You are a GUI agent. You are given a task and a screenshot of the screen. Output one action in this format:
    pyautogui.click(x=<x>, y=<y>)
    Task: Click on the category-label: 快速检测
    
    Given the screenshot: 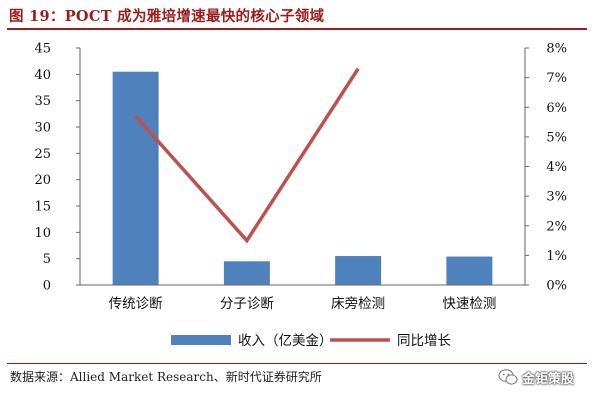 What is the action you would take?
    pyautogui.click(x=469, y=304)
    